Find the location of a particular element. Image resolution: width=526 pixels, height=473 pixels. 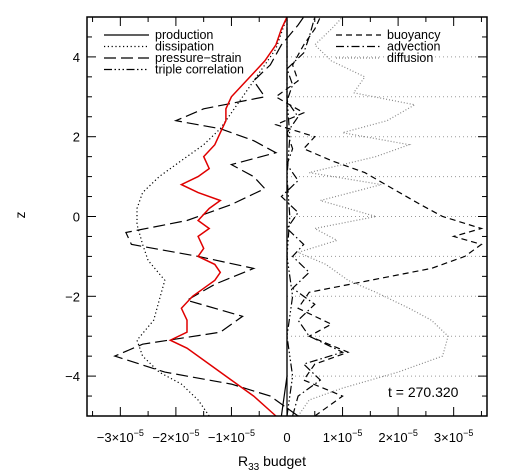

x-tick-mantissa: 0 is located at coordinates (286, 437).